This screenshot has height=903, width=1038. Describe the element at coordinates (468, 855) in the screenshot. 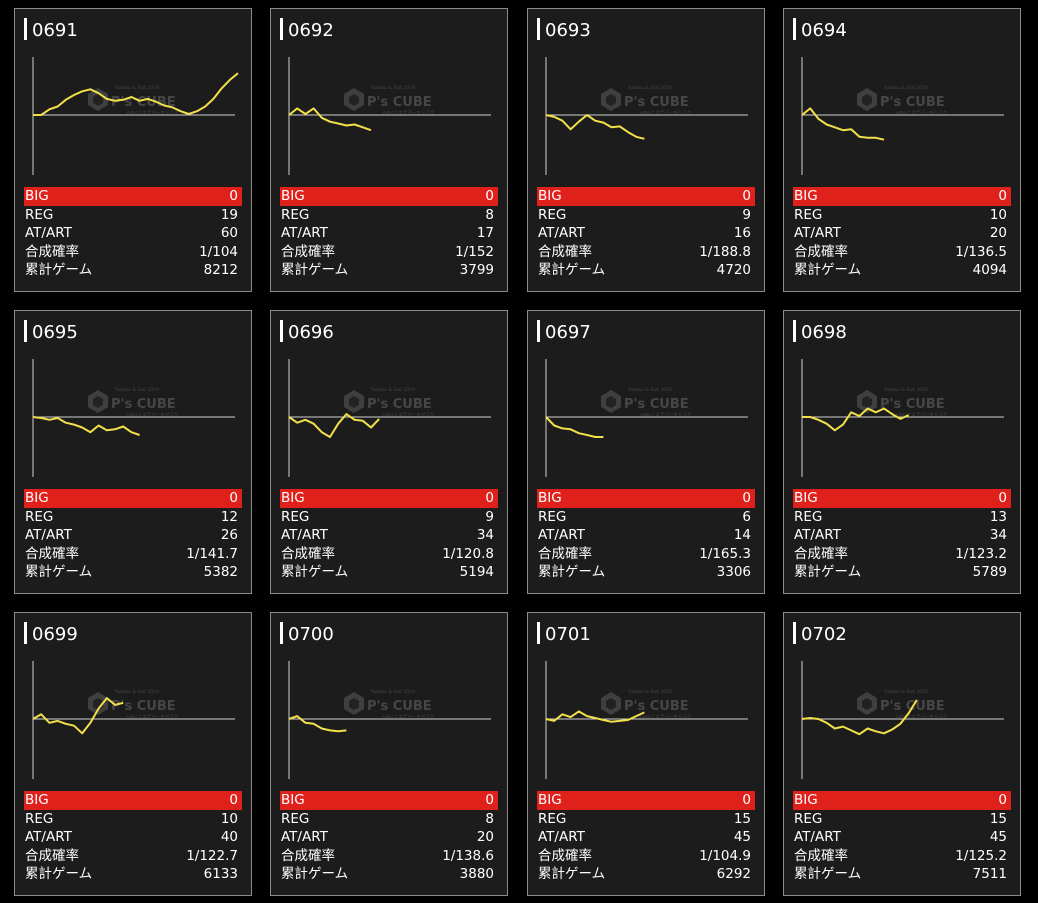

I see `prob-value: 1/138.6` at that location.